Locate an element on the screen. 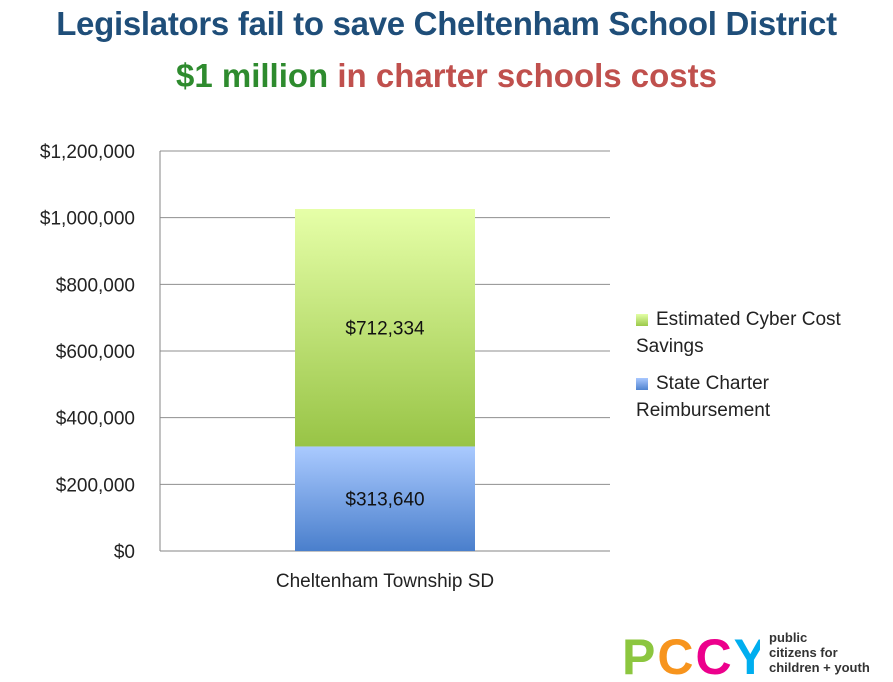  x-category-label: Cheltenham Township SD is located at coordinates (385, 581).